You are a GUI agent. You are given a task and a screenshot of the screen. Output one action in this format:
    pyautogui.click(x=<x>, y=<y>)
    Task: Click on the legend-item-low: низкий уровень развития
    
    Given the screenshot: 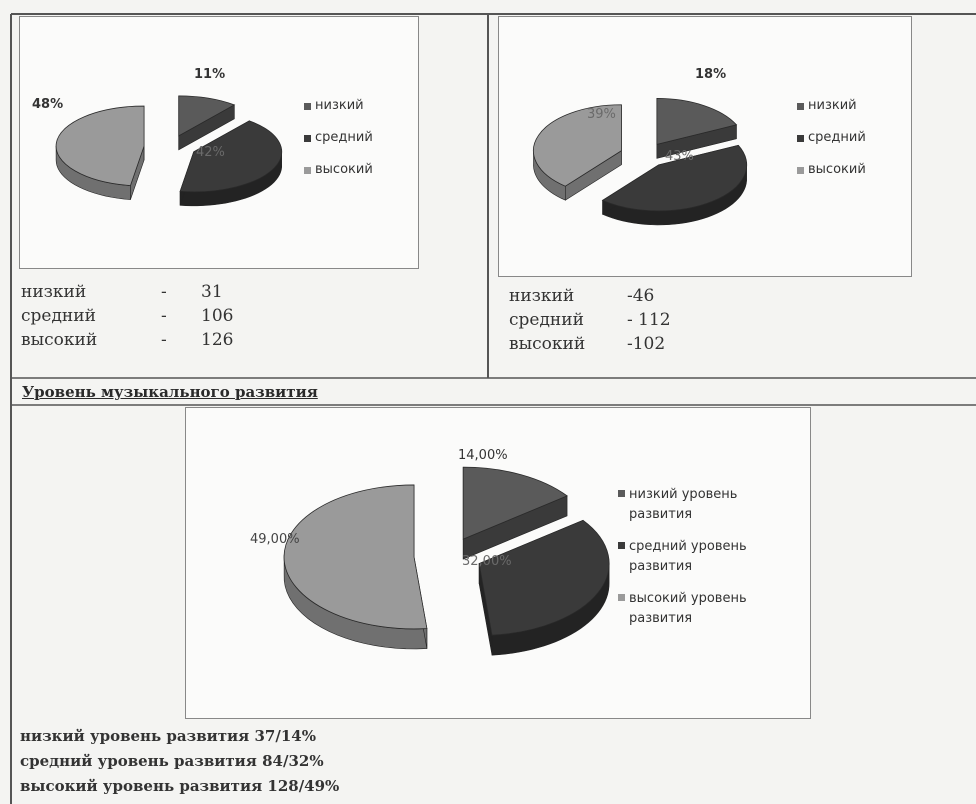 What is the action you would take?
    pyautogui.click(x=705, y=505)
    